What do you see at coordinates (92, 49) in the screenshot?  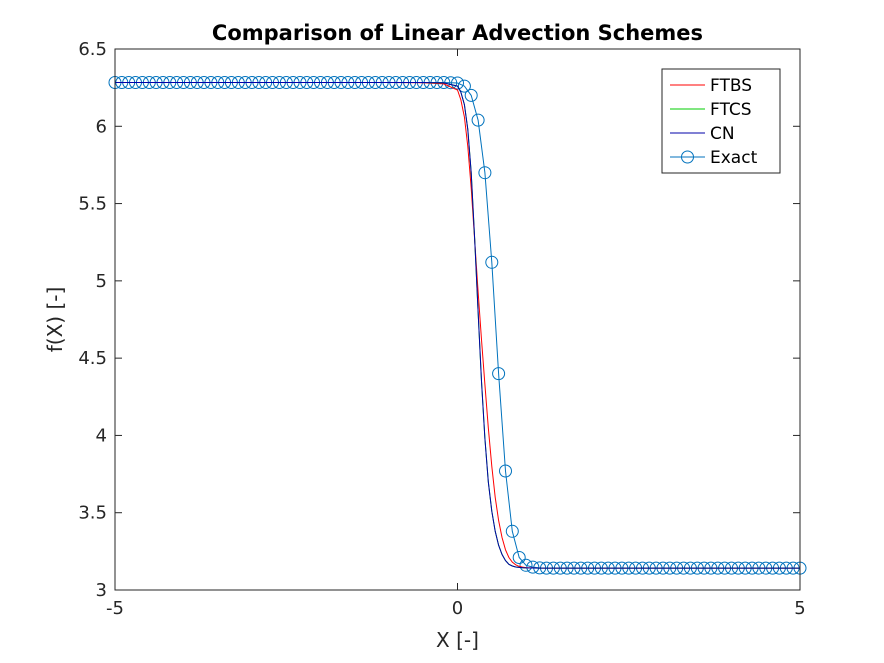 I see `y-tick-label: 6.5` at bounding box center [92, 49].